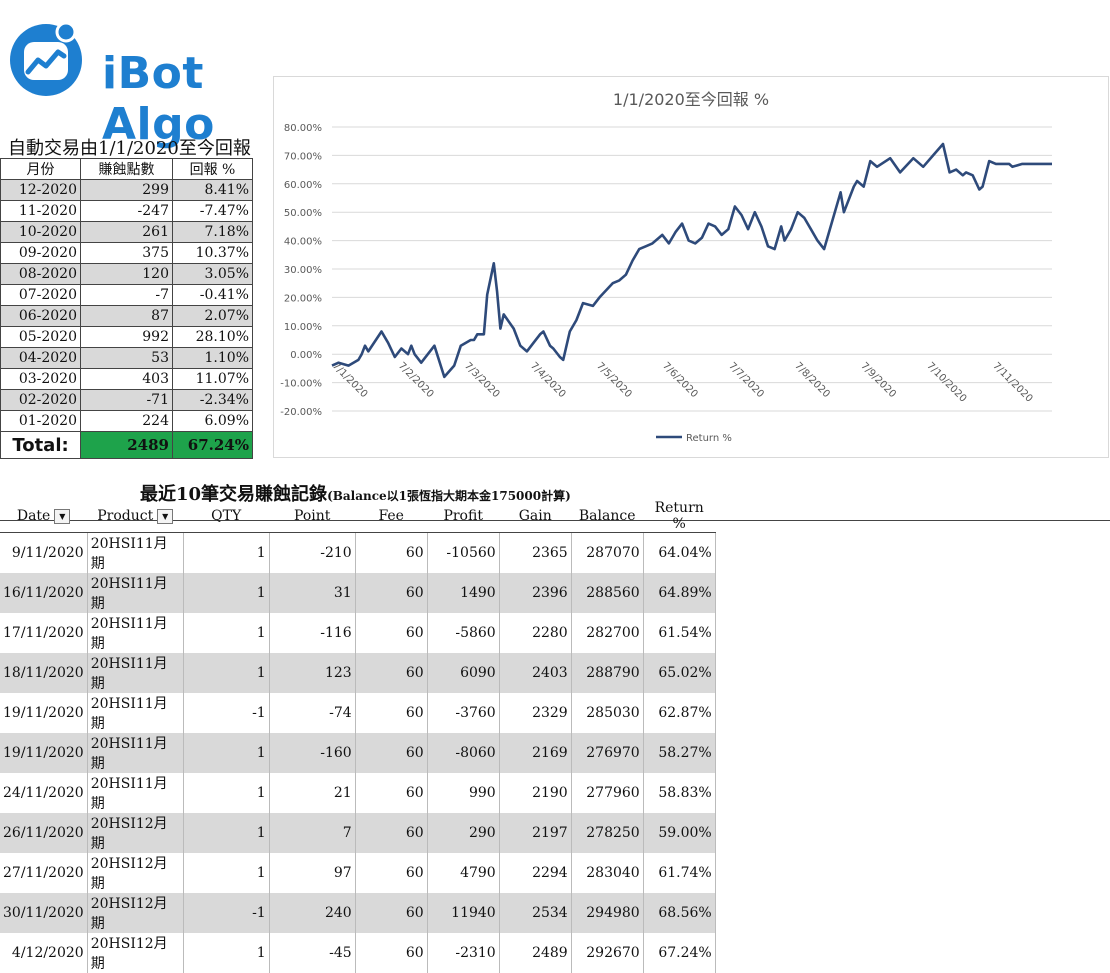  I want to click on header-date: Date ▼, so click(44, 516).